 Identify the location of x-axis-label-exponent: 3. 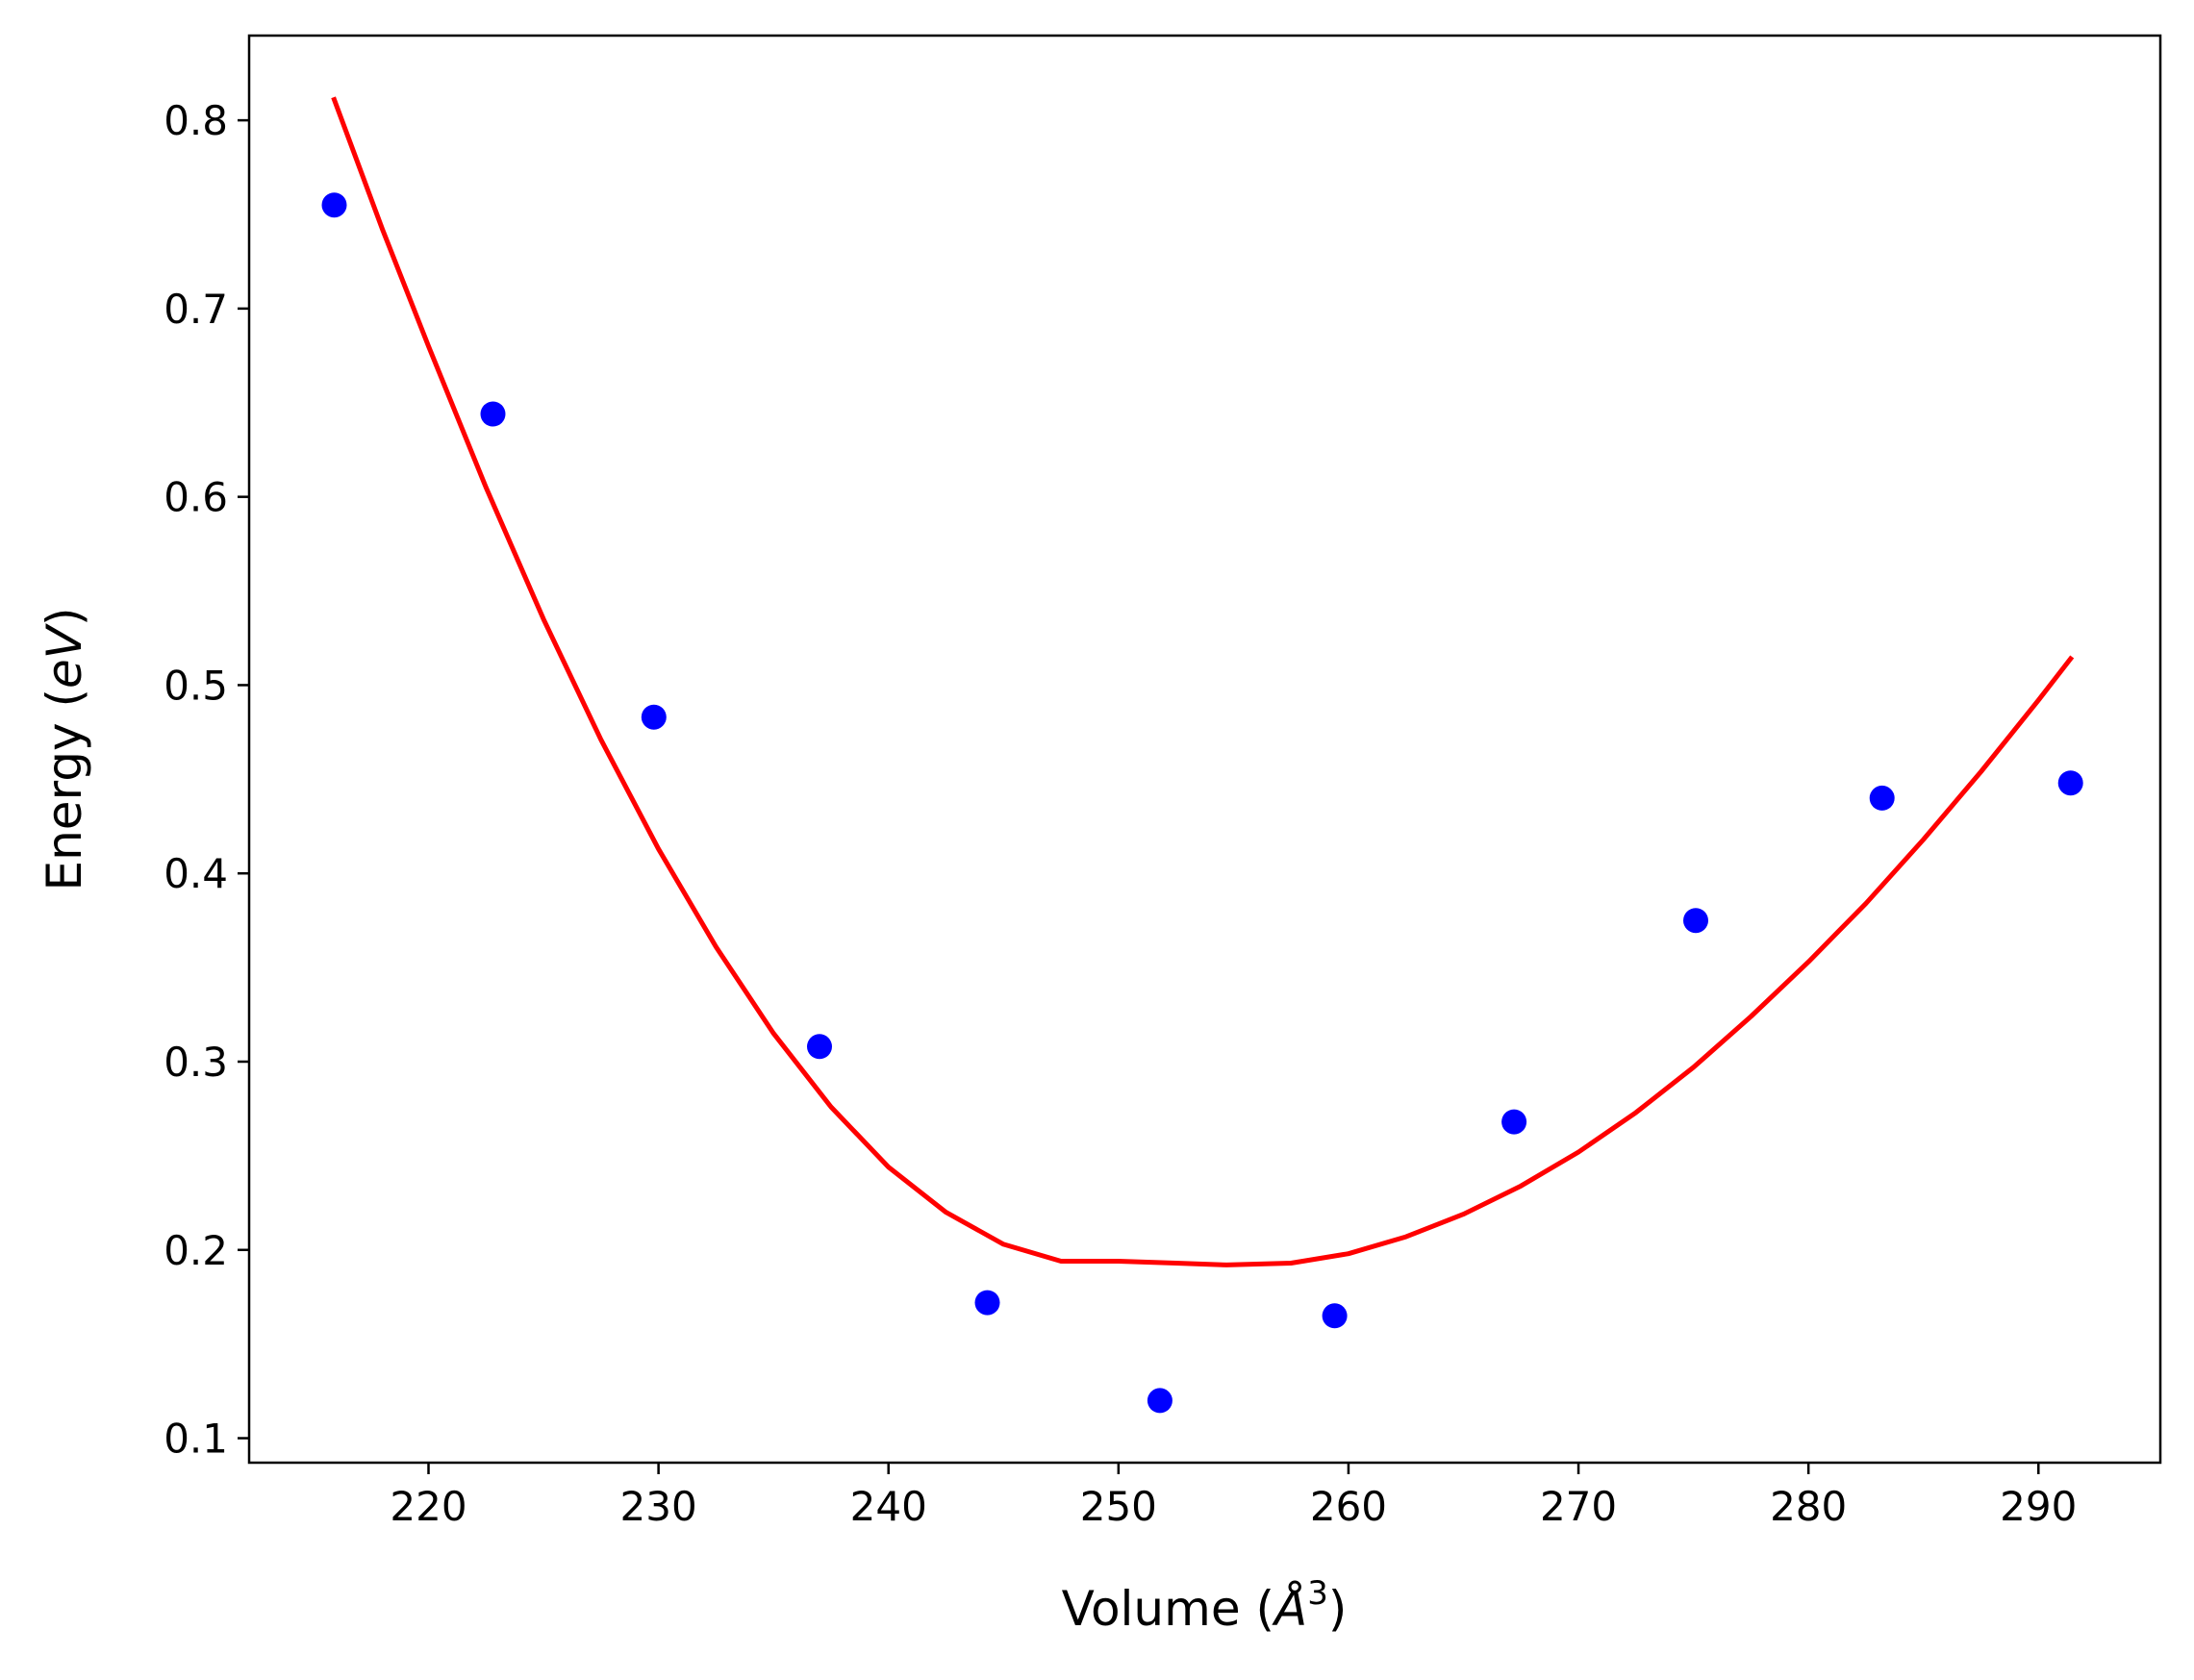
(1317, 1594).